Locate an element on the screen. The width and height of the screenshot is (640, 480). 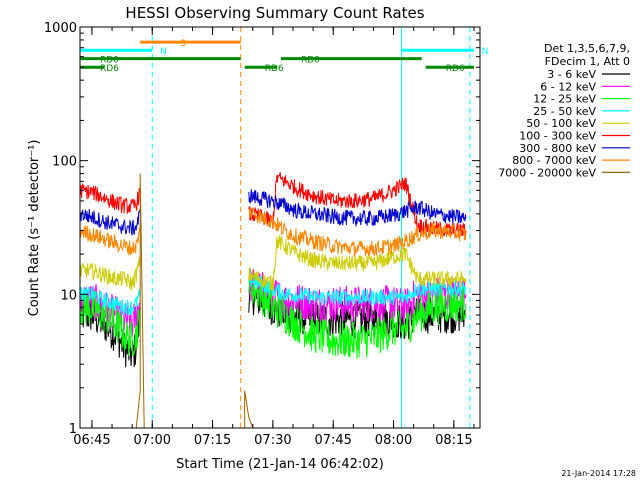
legend-entry-5: 100 - 300 keV is located at coordinates (557, 136).